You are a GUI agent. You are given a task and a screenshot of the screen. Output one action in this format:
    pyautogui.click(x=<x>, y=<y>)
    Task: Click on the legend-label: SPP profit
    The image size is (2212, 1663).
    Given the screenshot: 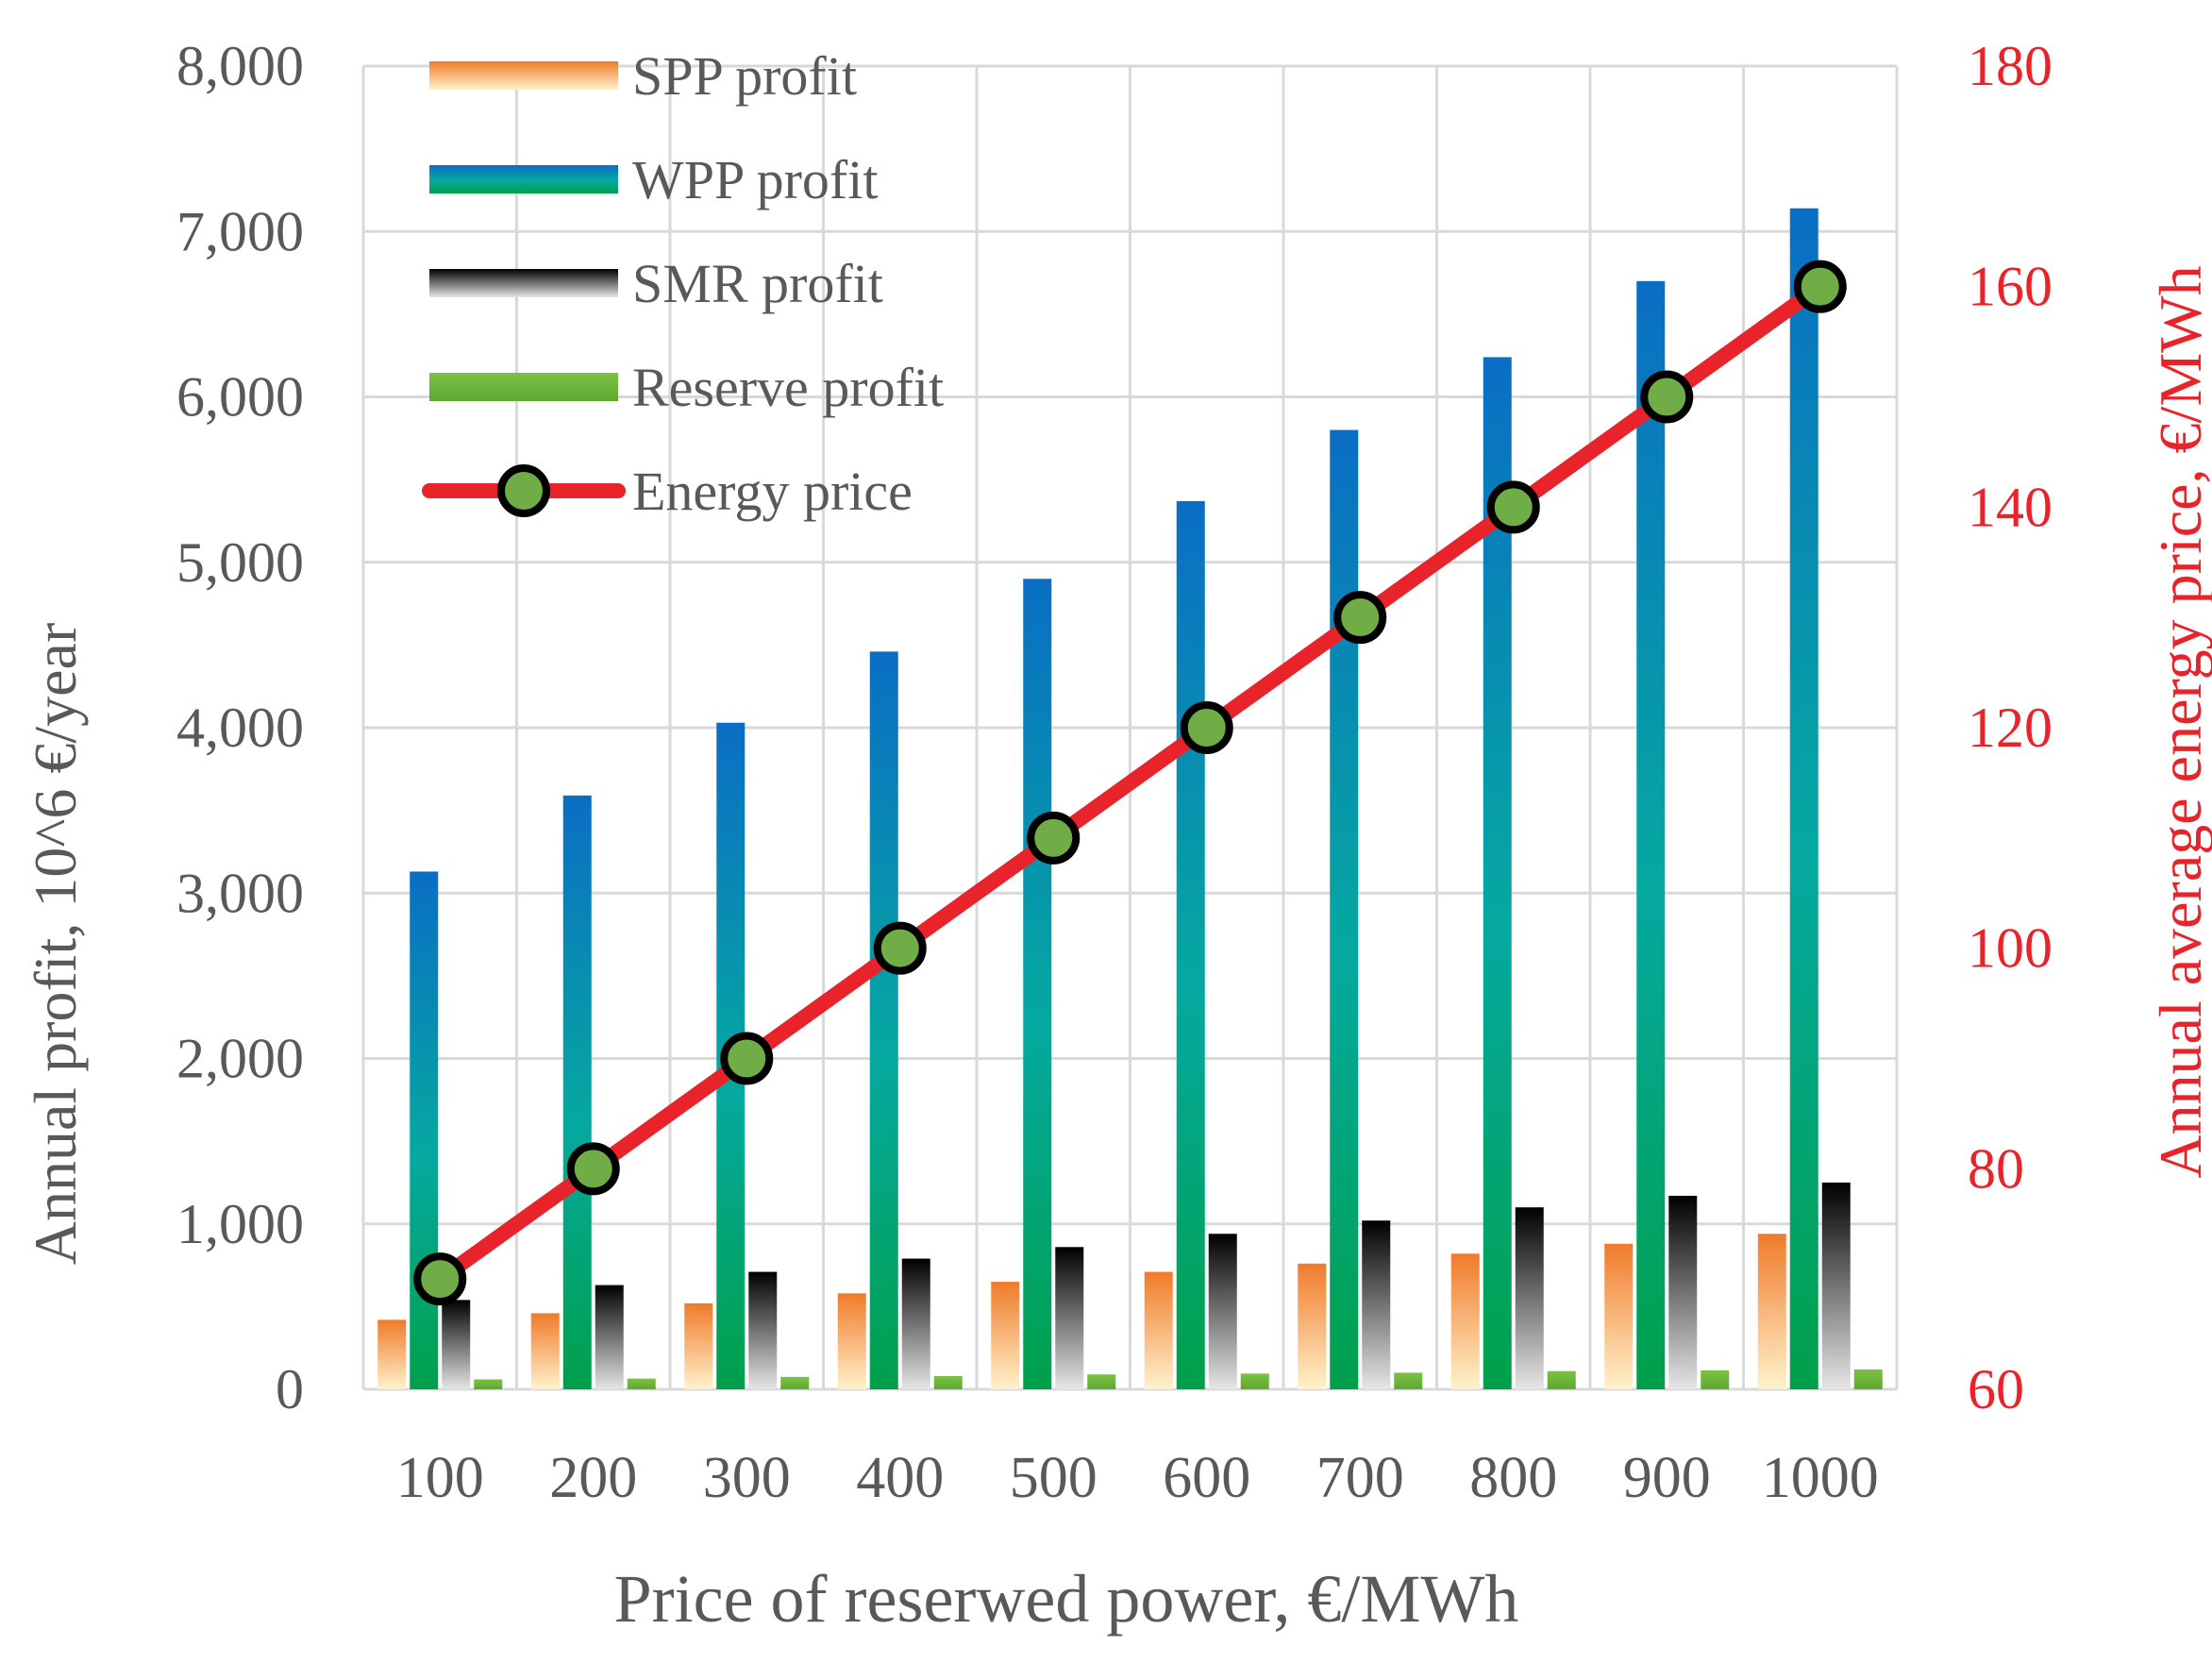 What is the action you would take?
    pyautogui.click(x=744, y=76)
    